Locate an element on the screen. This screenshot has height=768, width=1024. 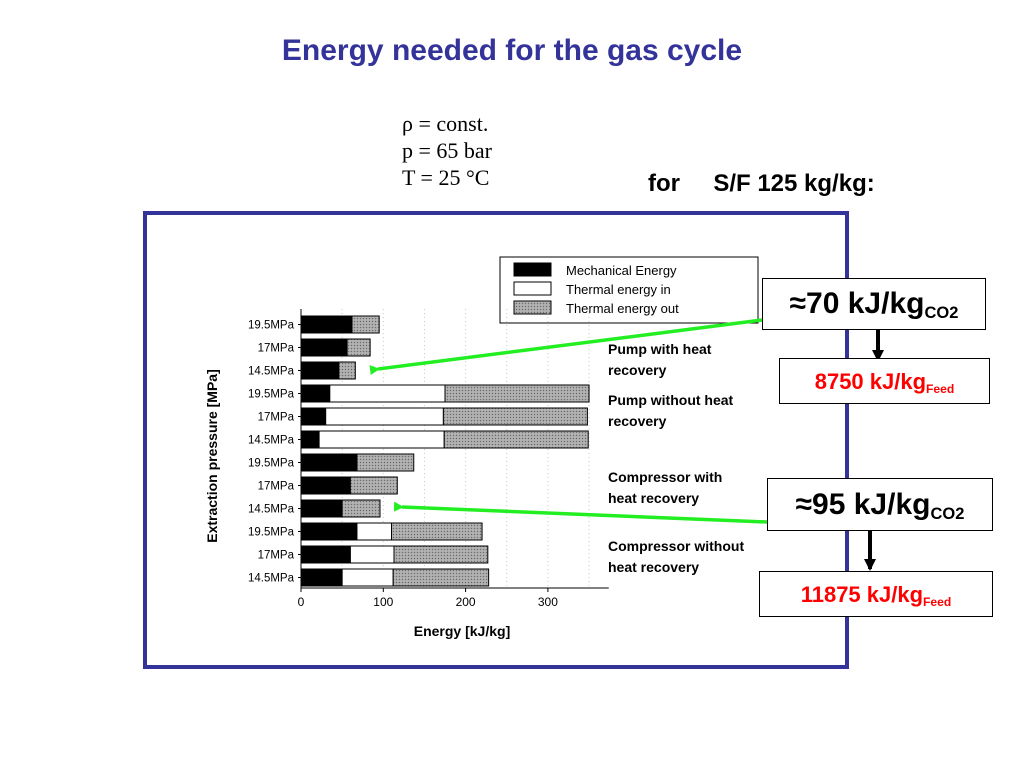
x-tick-label: 100 is located at coordinates (383, 602).